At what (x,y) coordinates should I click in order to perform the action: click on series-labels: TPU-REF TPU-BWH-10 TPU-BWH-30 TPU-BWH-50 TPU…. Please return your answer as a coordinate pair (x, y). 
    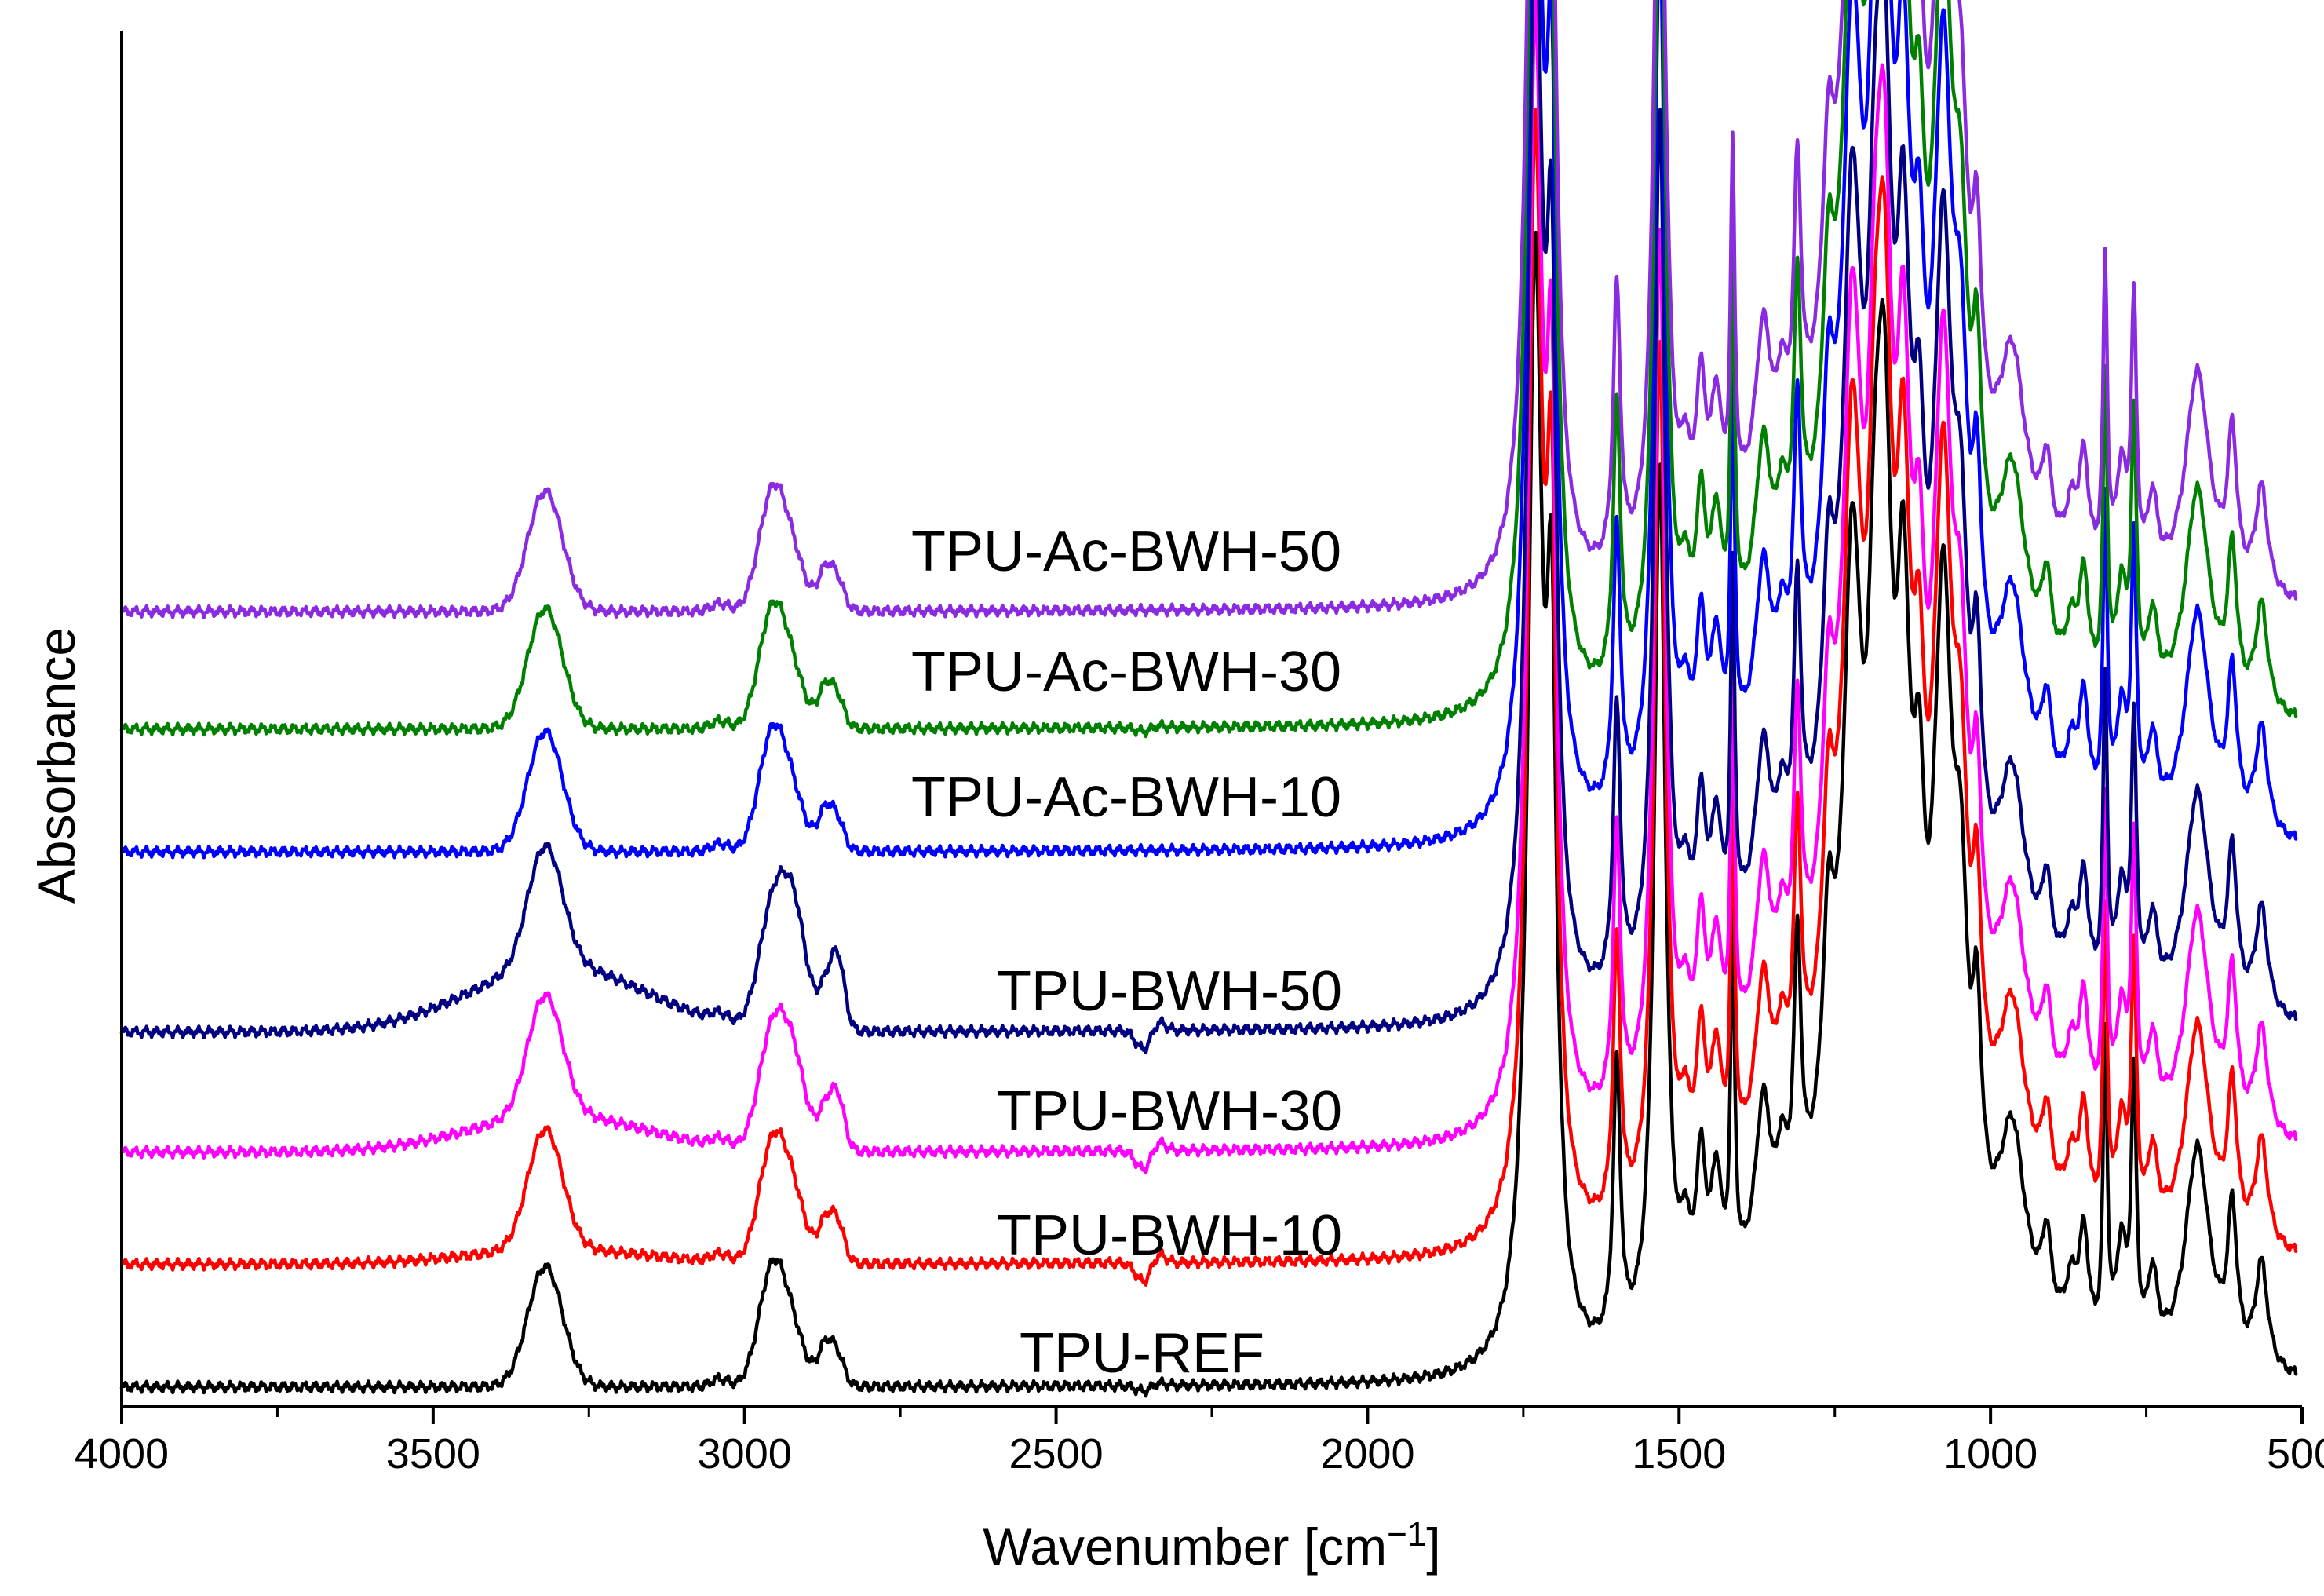
    Looking at the image, I should click on (1126, 952).